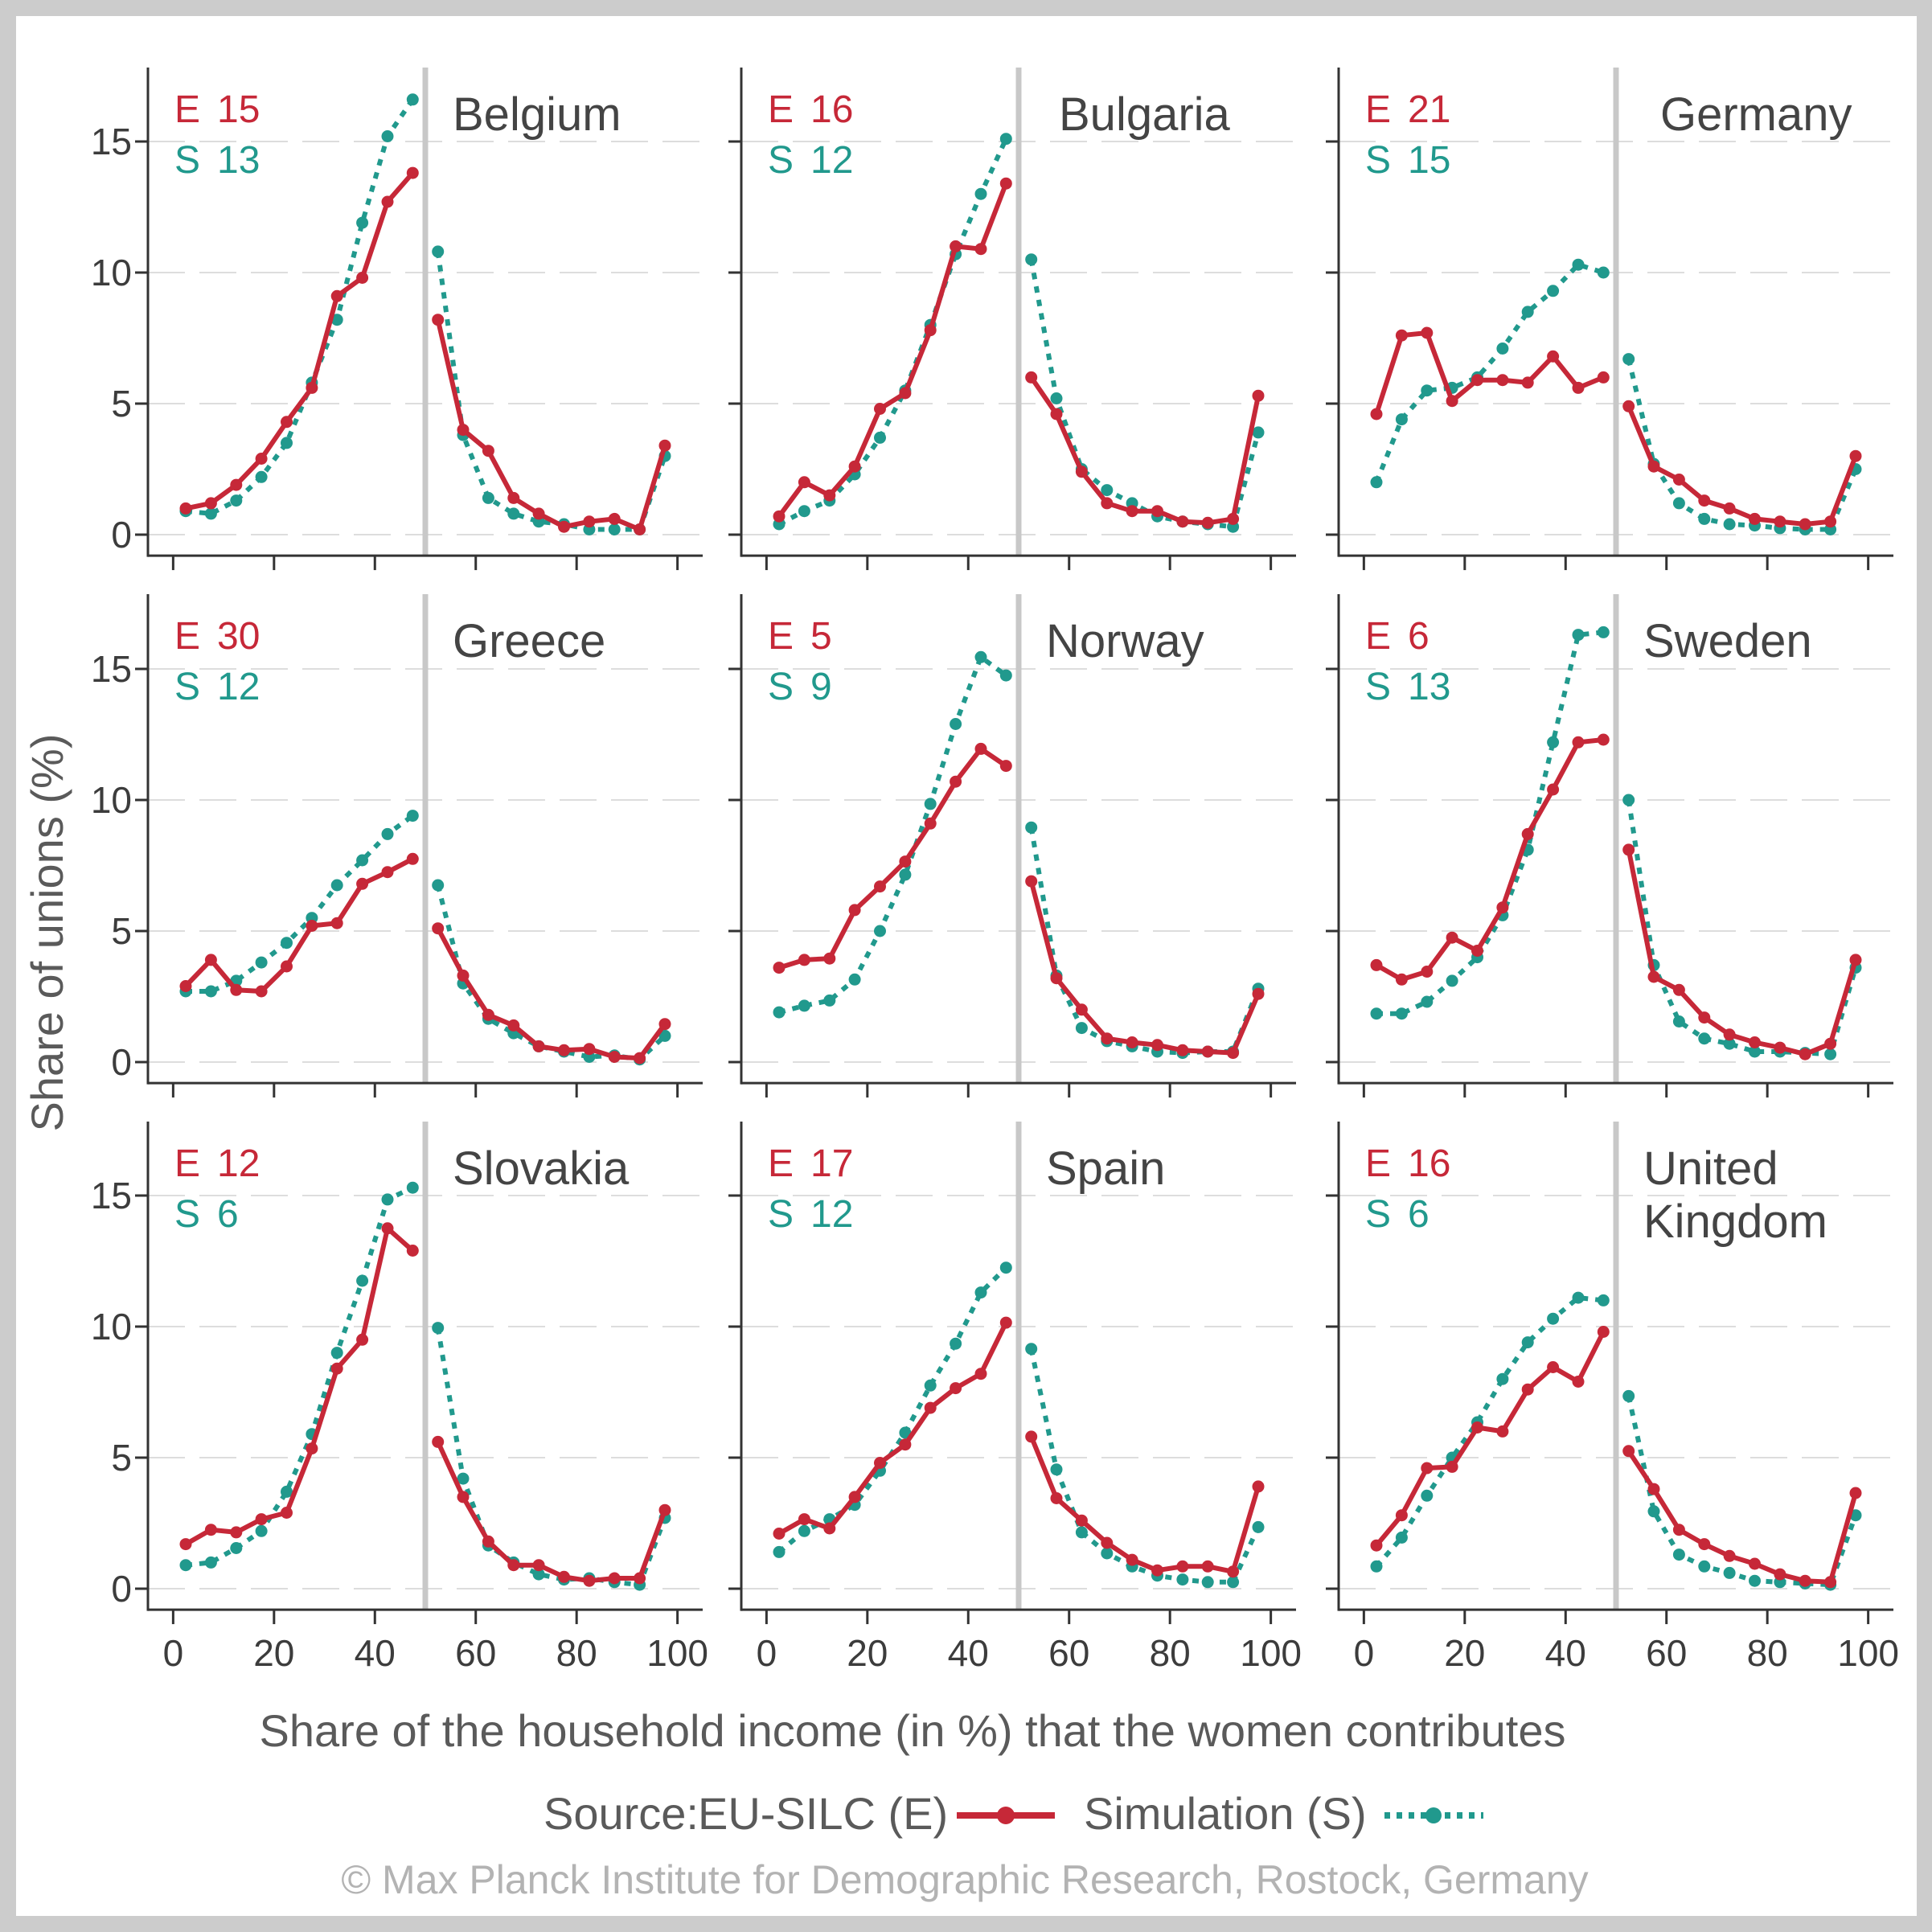 The height and width of the screenshot is (1932, 1932). I want to click on panel-germany: E 21 S 15 Germany, so click(1609, 319).